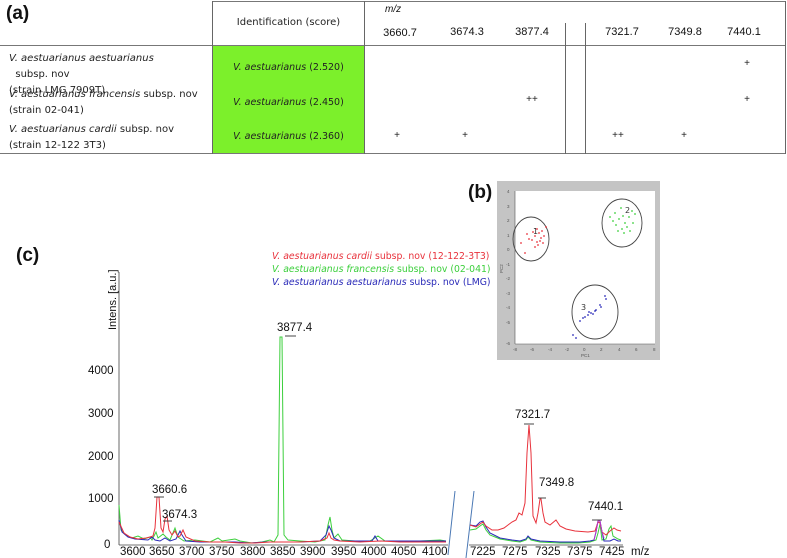 The image size is (787, 558). What do you see at coordinates (605, 507) in the screenshot?
I see `peak-label-7440: 7440.1` at bounding box center [605, 507].